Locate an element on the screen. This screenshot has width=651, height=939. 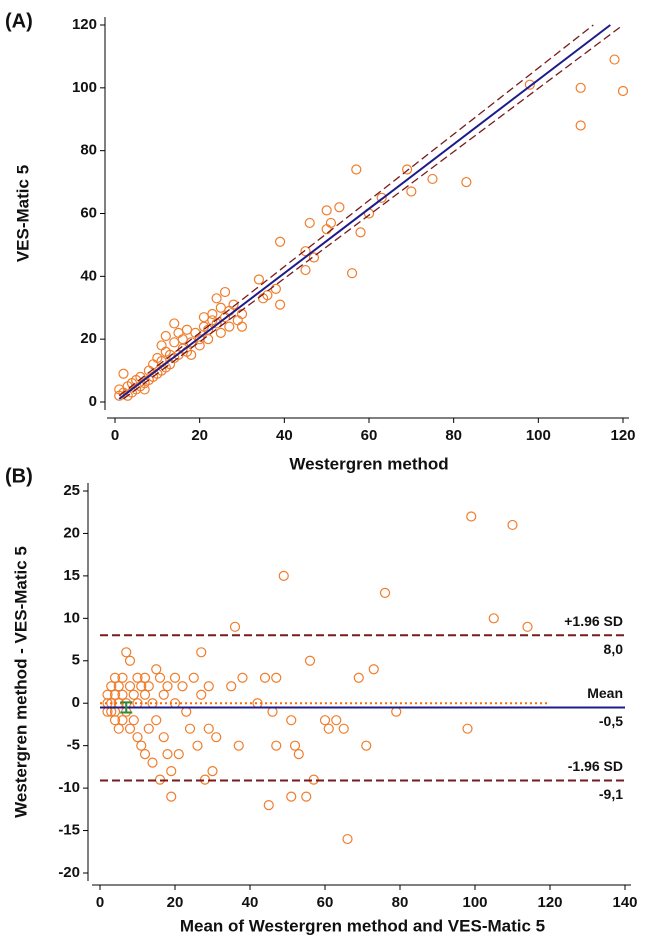
y-tick-label: 80 is located at coordinates (88, 150).